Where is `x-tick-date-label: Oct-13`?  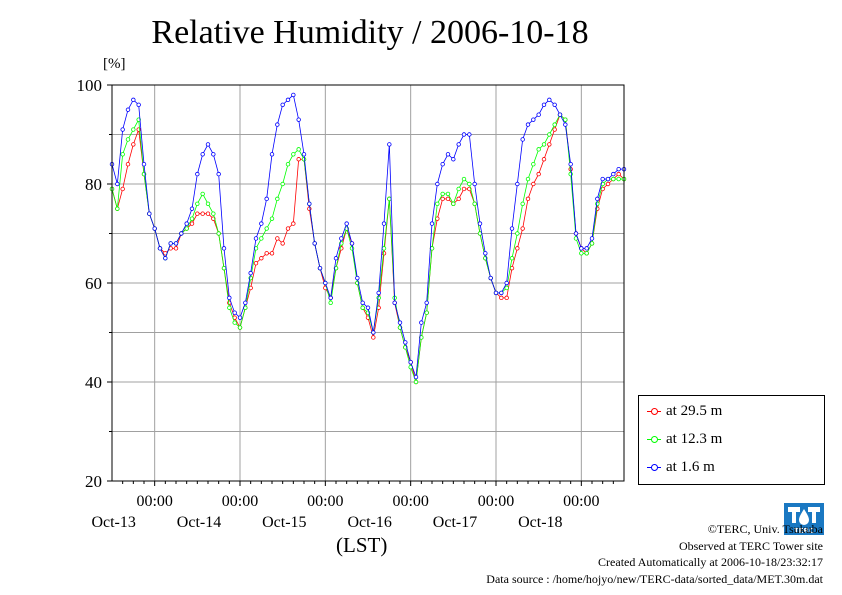
x-tick-date-label: Oct-13 is located at coordinates (113, 522).